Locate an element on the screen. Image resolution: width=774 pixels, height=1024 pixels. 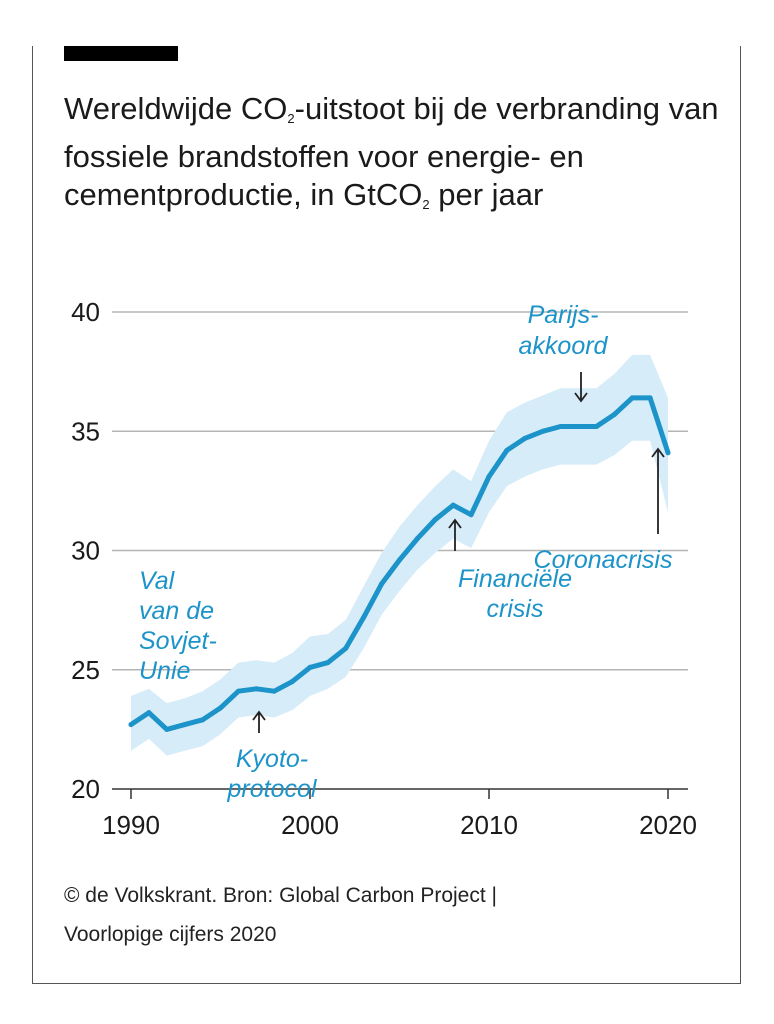
data-point-2020 is located at coordinates (668, 453).